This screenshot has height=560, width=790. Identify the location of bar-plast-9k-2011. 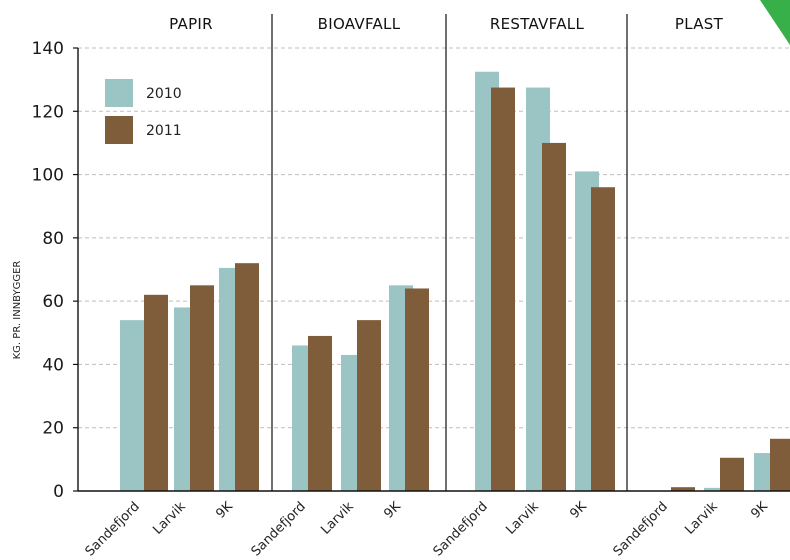
(780, 464).